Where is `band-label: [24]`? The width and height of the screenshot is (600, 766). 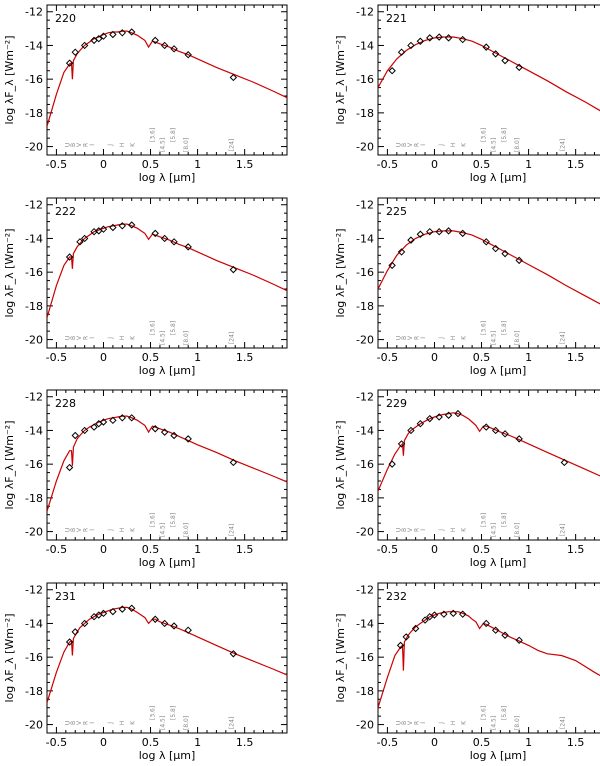
band-label: [24] is located at coordinates (562, 145).